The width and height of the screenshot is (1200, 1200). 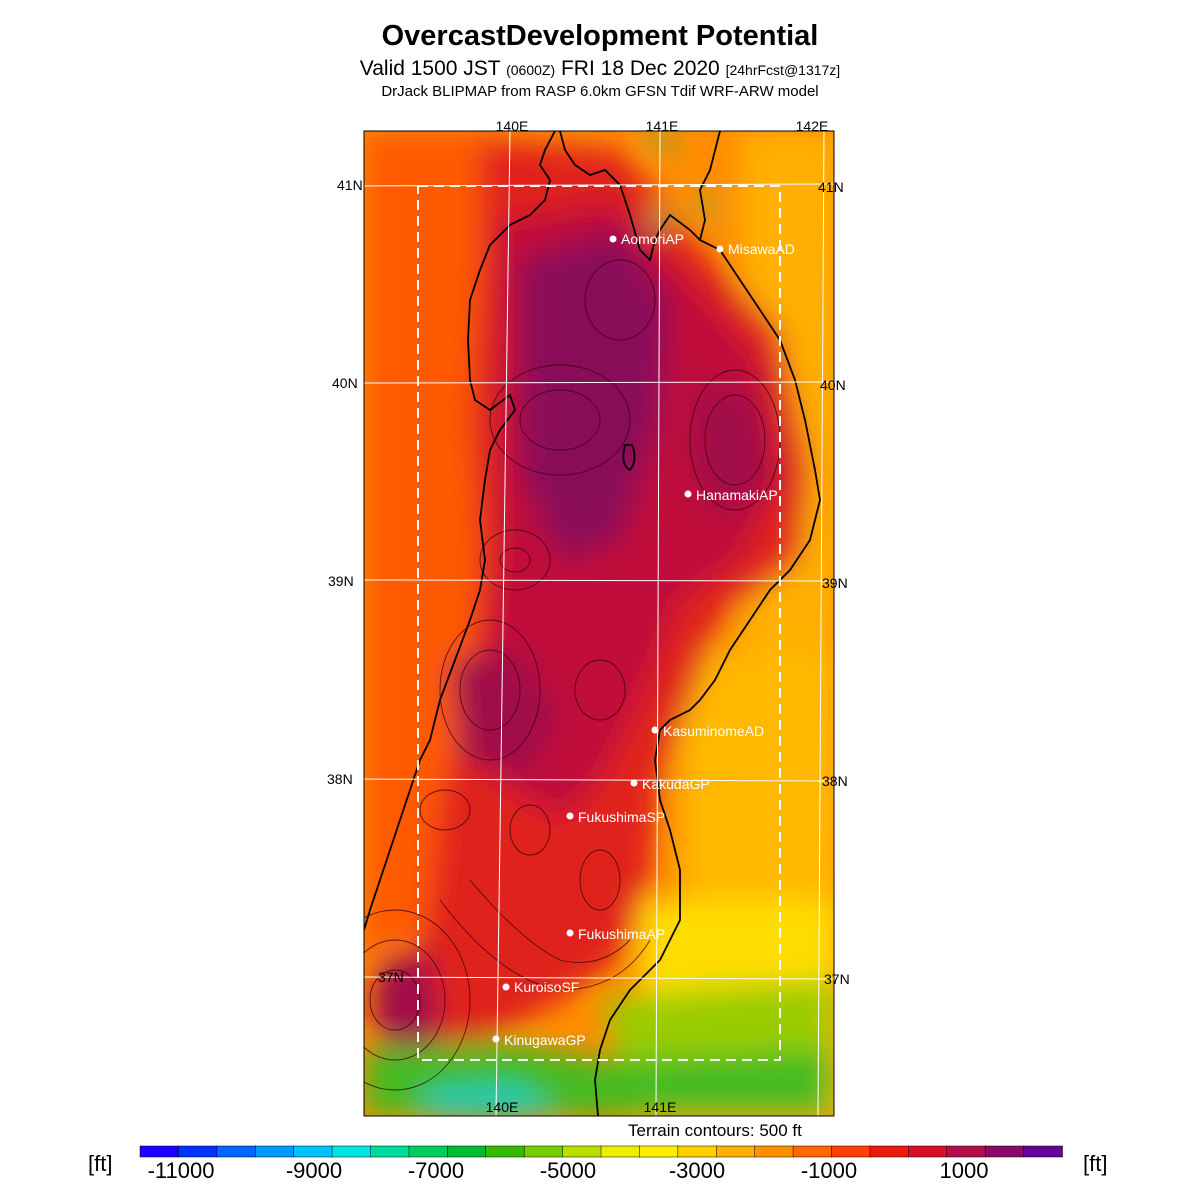 I want to click on station-kakudagp: KakudaGP, so click(x=670, y=784).